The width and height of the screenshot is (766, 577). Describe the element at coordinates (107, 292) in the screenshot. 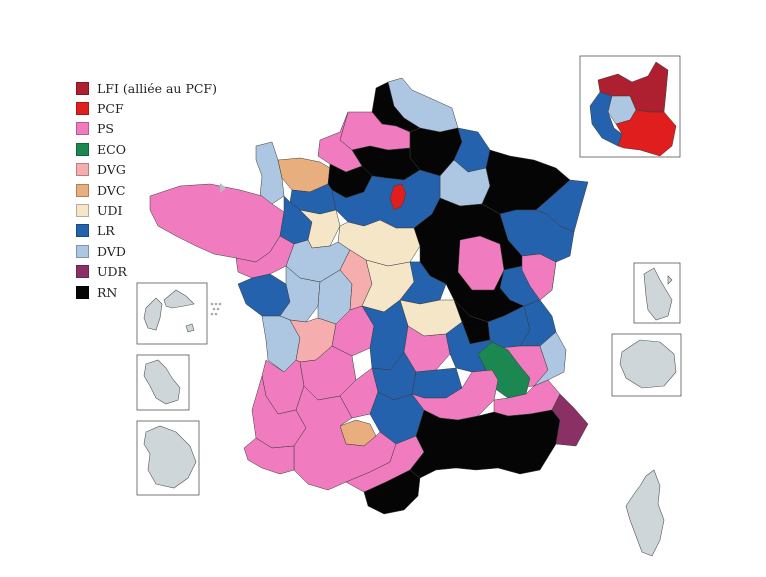

I see `legend-label: RN` at that location.